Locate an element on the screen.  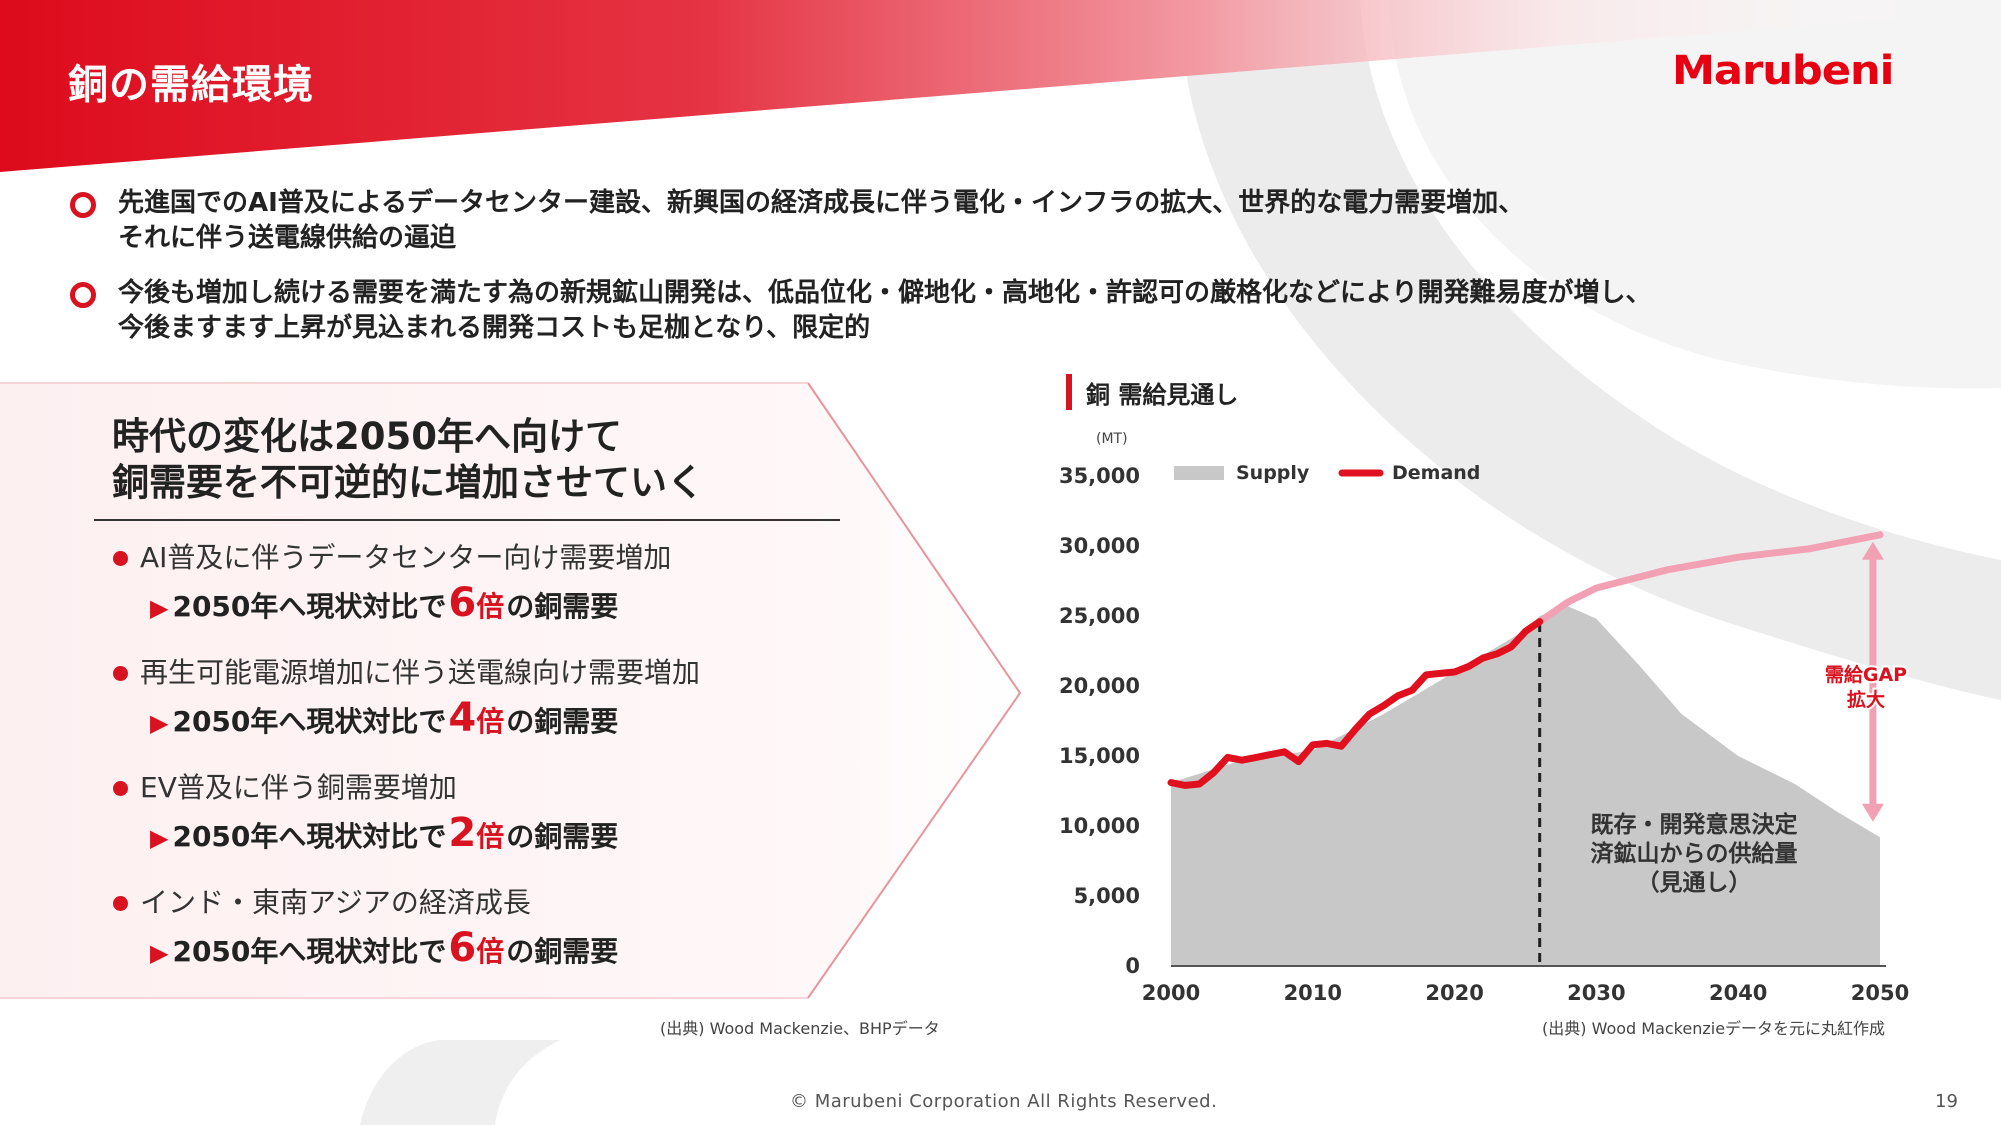
chart-heading: 銅 需給見通し is located at coordinates (1152, 392).